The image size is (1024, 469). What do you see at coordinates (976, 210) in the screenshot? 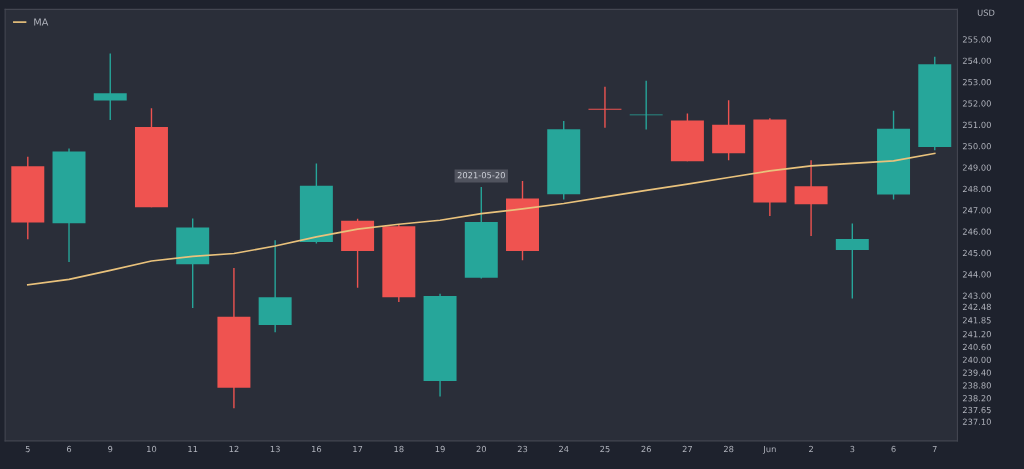
I see `y-tick-label: 247.00` at bounding box center [976, 210].